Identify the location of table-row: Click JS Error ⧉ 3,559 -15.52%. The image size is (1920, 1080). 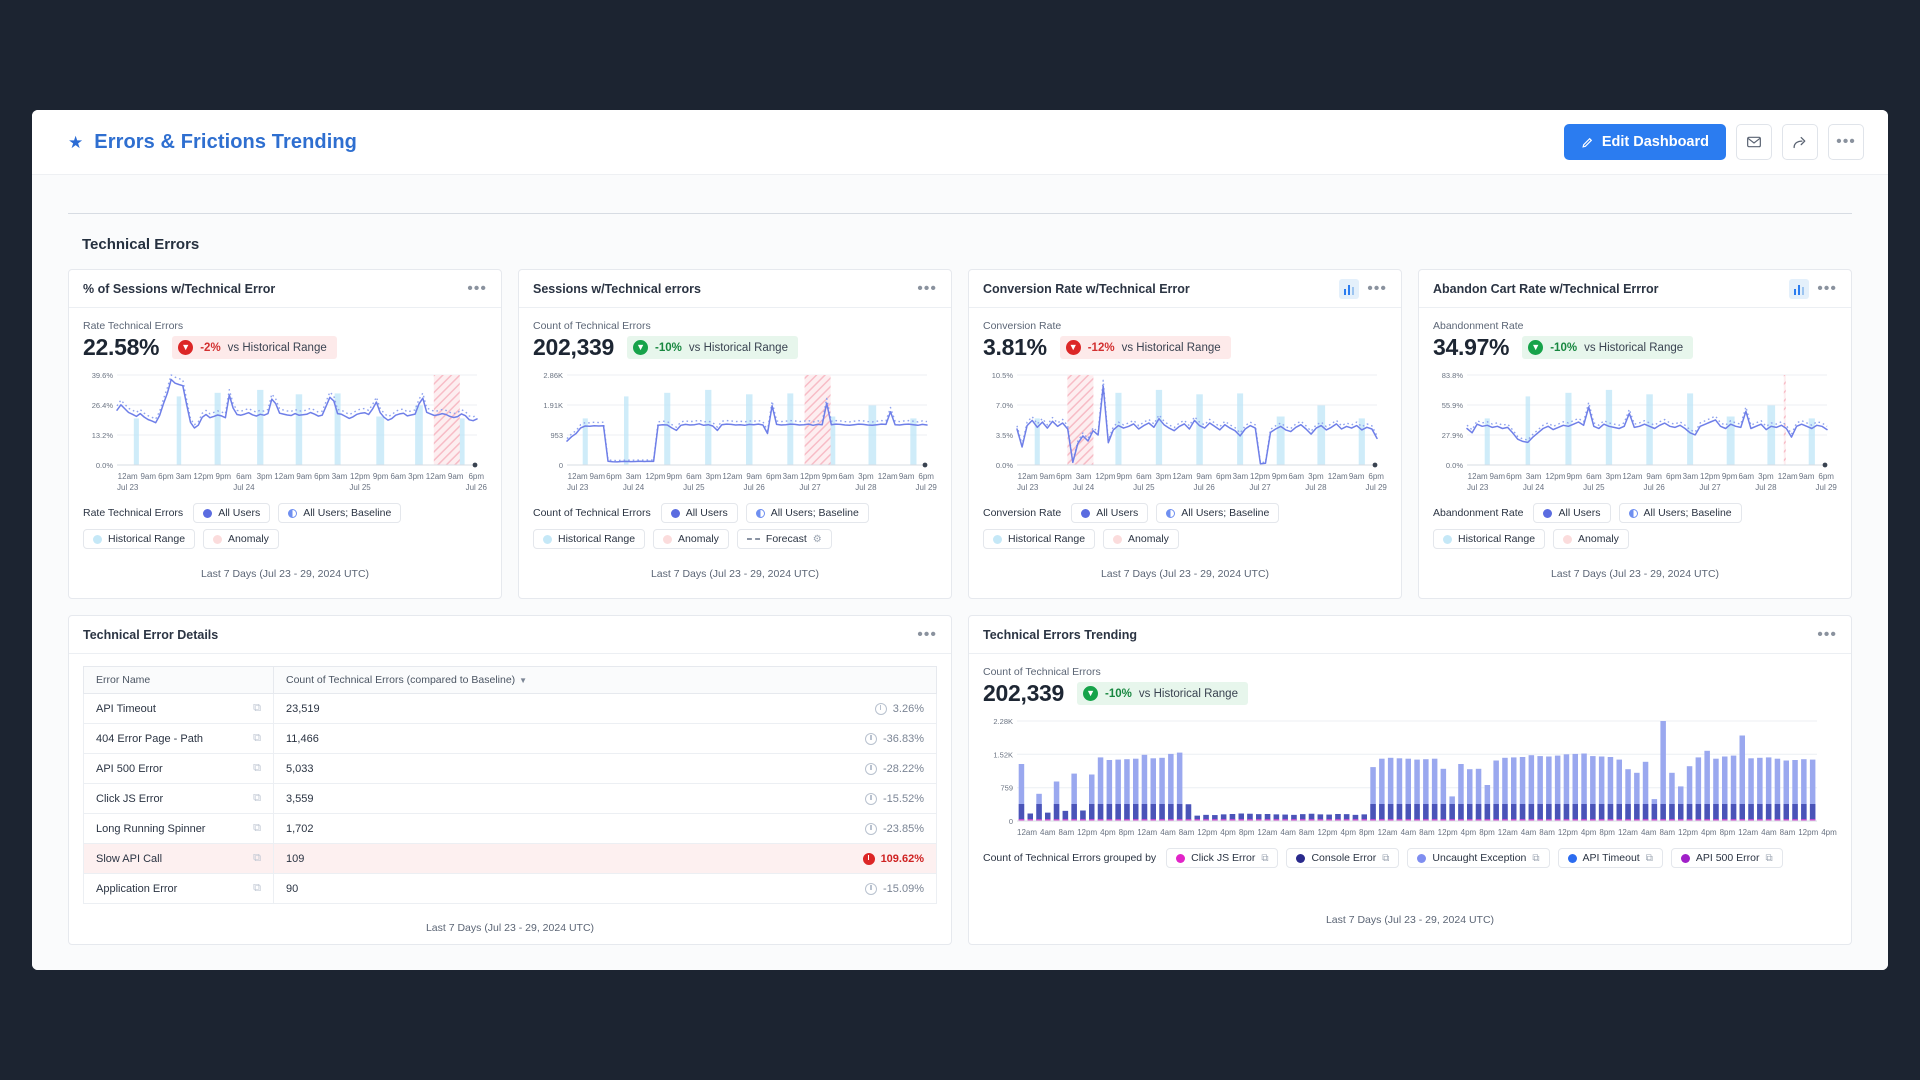
(510, 798).